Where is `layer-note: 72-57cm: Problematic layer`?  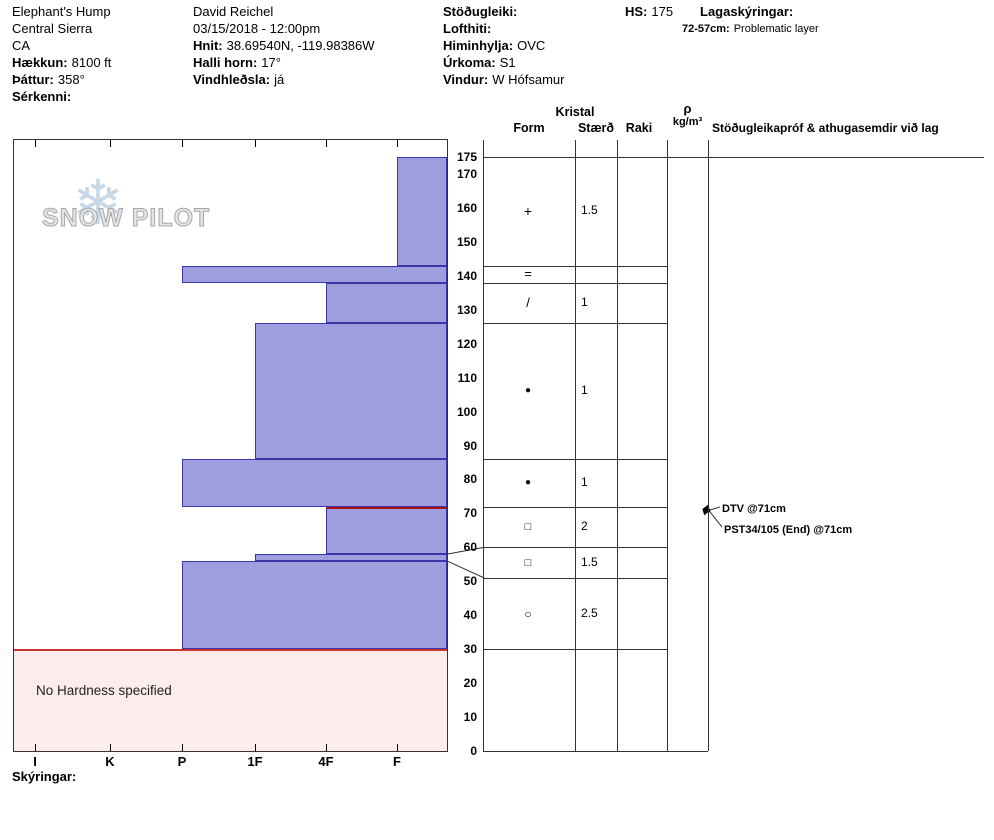 layer-note: 72-57cm: Problematic layer is located at coordinates (750, 29).